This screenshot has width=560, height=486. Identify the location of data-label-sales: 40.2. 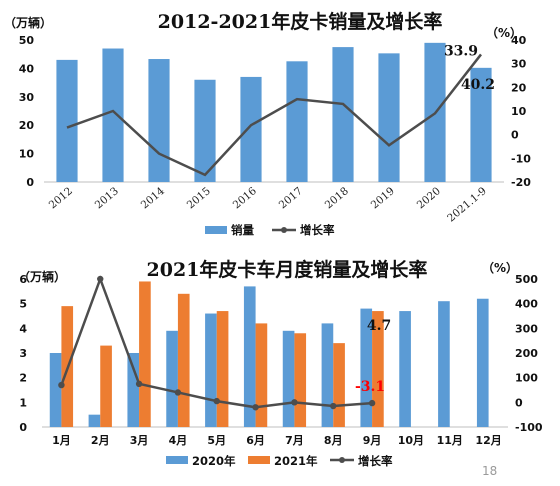
(478, 85).